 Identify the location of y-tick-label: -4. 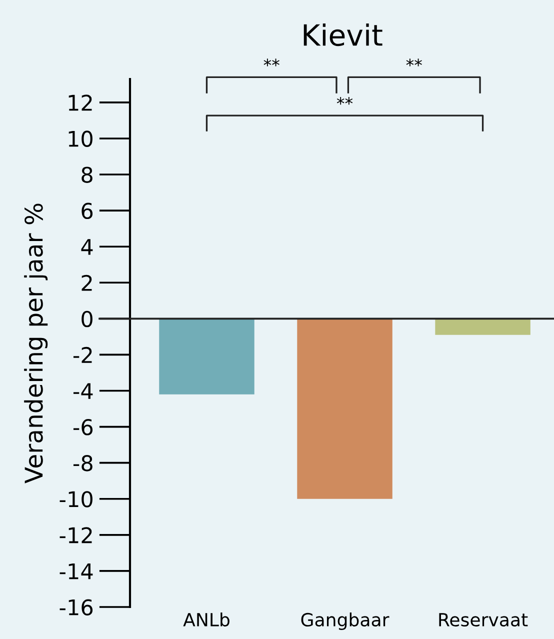
(83, 391).